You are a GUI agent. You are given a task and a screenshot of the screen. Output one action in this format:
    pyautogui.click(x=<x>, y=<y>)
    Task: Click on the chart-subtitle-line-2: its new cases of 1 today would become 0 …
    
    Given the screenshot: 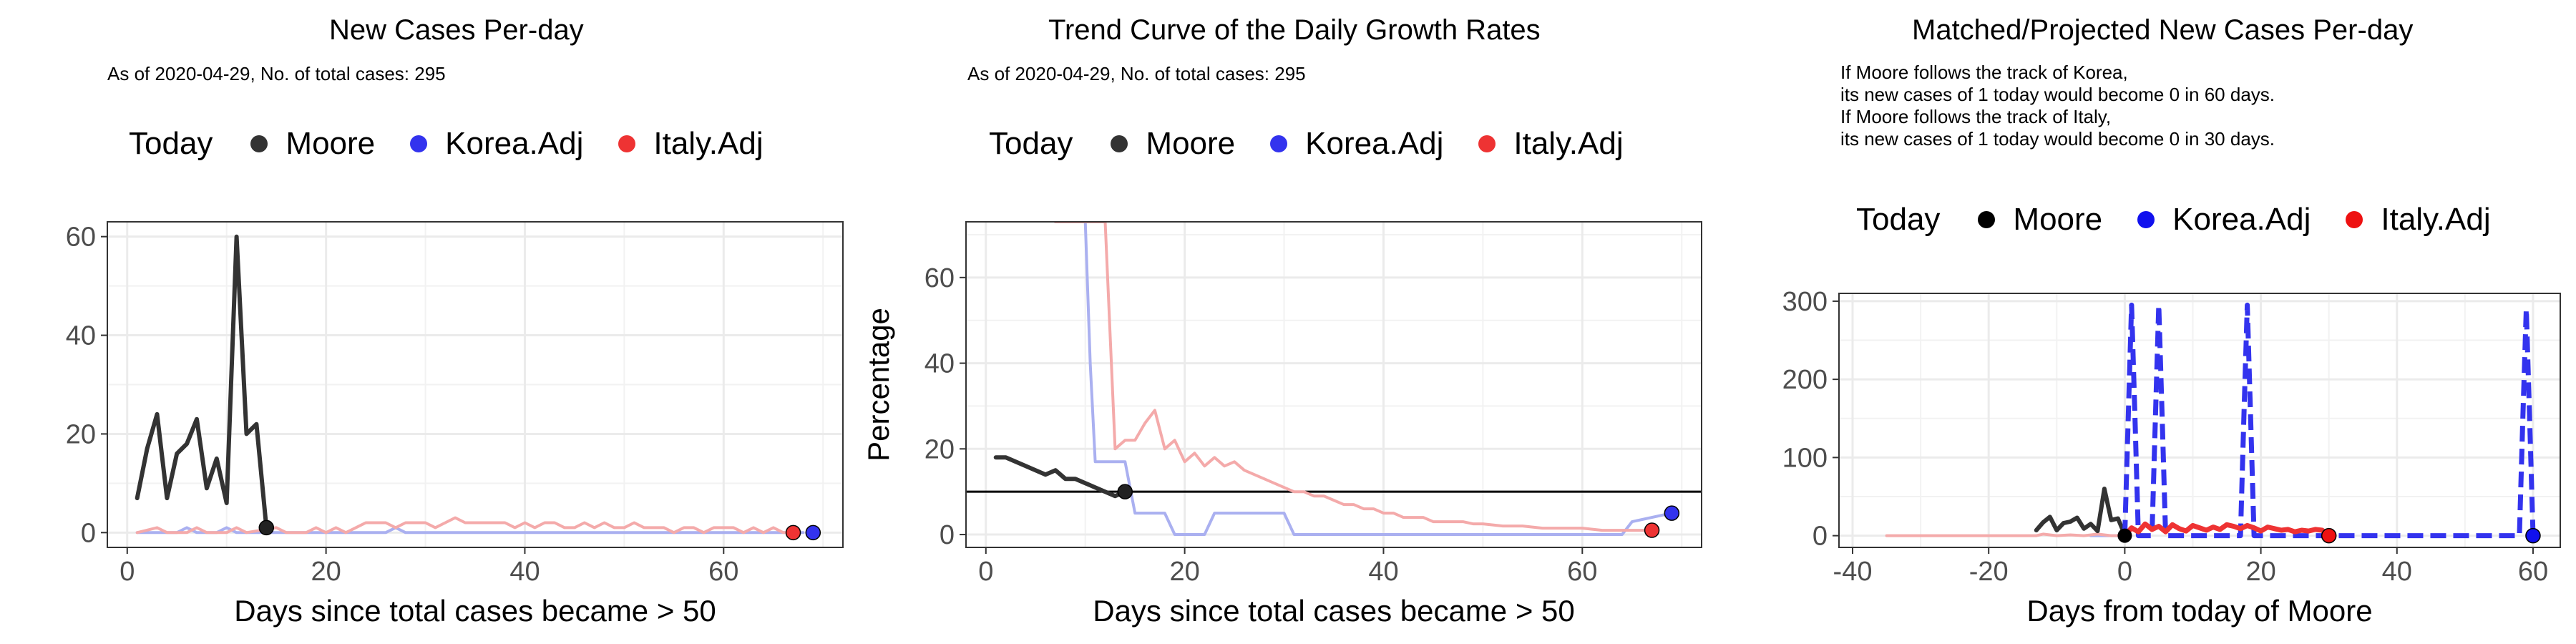 What is the action you would take?
    pyautogui.click(x=2057, y=94)
    